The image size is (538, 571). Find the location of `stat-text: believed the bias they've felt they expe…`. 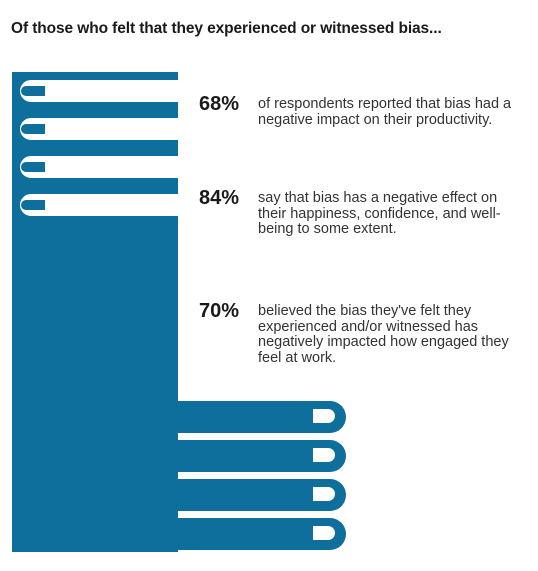

stat-text: believed the bias they've felt they expe… is located at coordinates (383, 334).